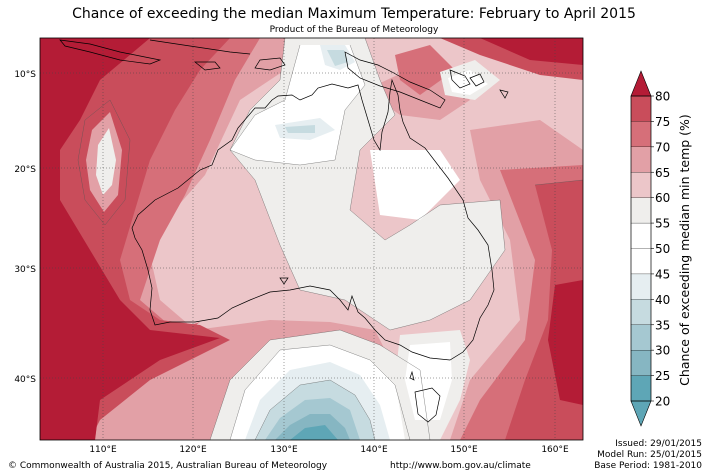 This screenshot has height=474, width=708. What do you see at coordinates (662, 97) in the screenshot?
I see `colorbar-tick-label: 80` at bounding box center [662, 97].